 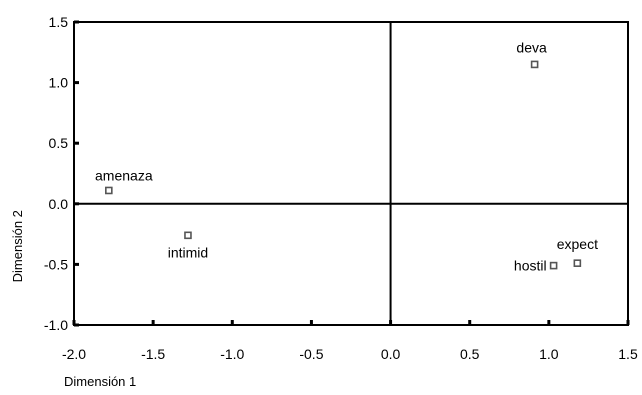 What do you see at coordinates (59, 143) in the screenshot?
I see `y-tick-label: 0.5` at bounding box center [59, 143].